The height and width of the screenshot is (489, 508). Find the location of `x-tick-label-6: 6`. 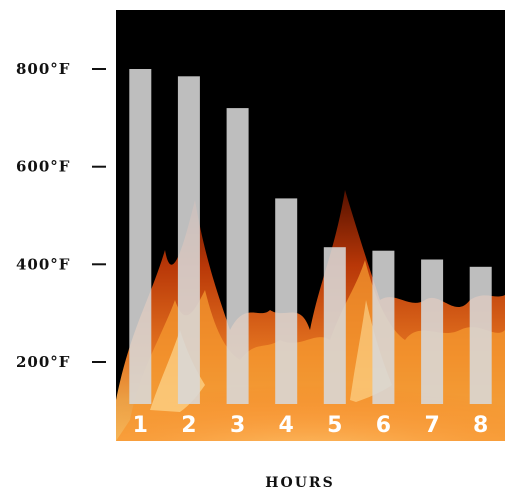

x-tick-label-6: 6 is located at coordinates (383, 425).